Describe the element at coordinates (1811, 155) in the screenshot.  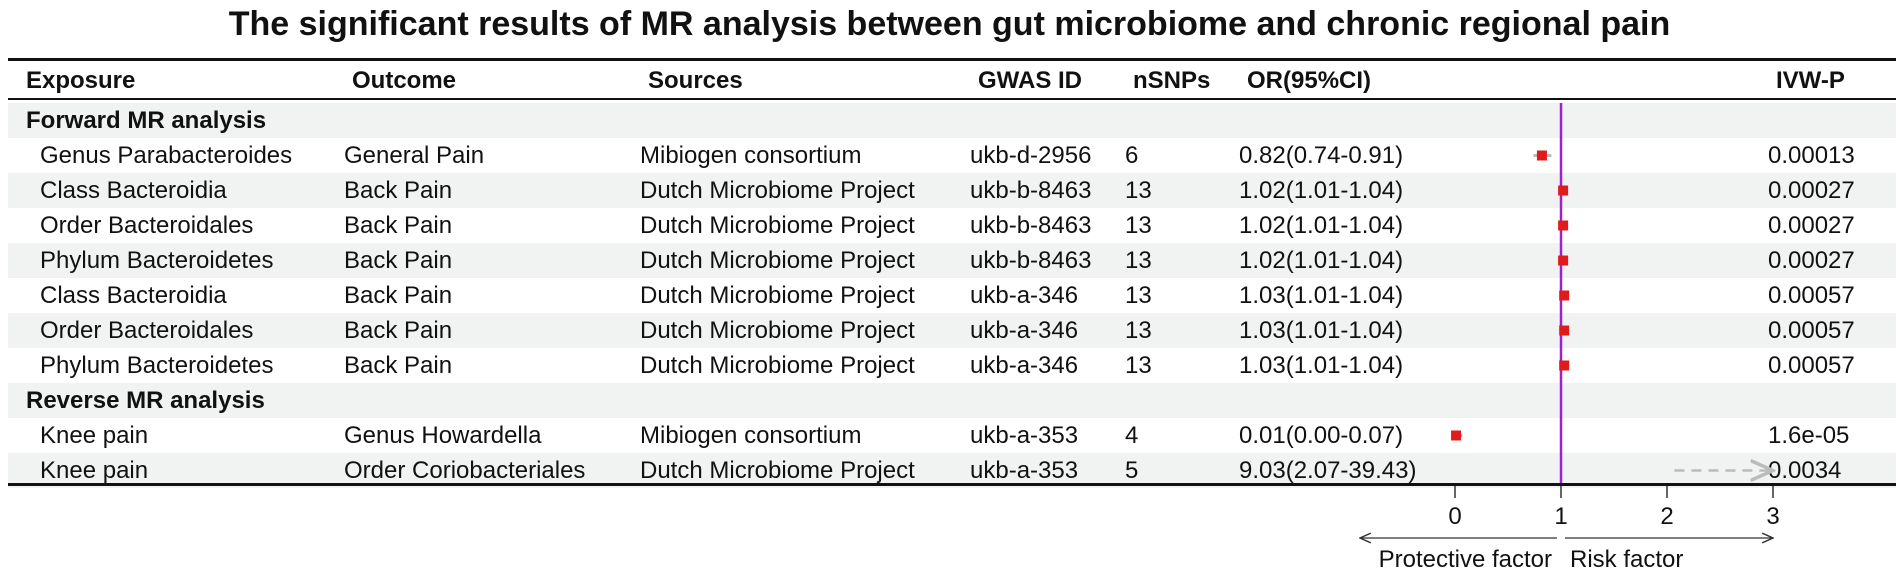
I see `ivw-p-cell: 0.00013` at that location.